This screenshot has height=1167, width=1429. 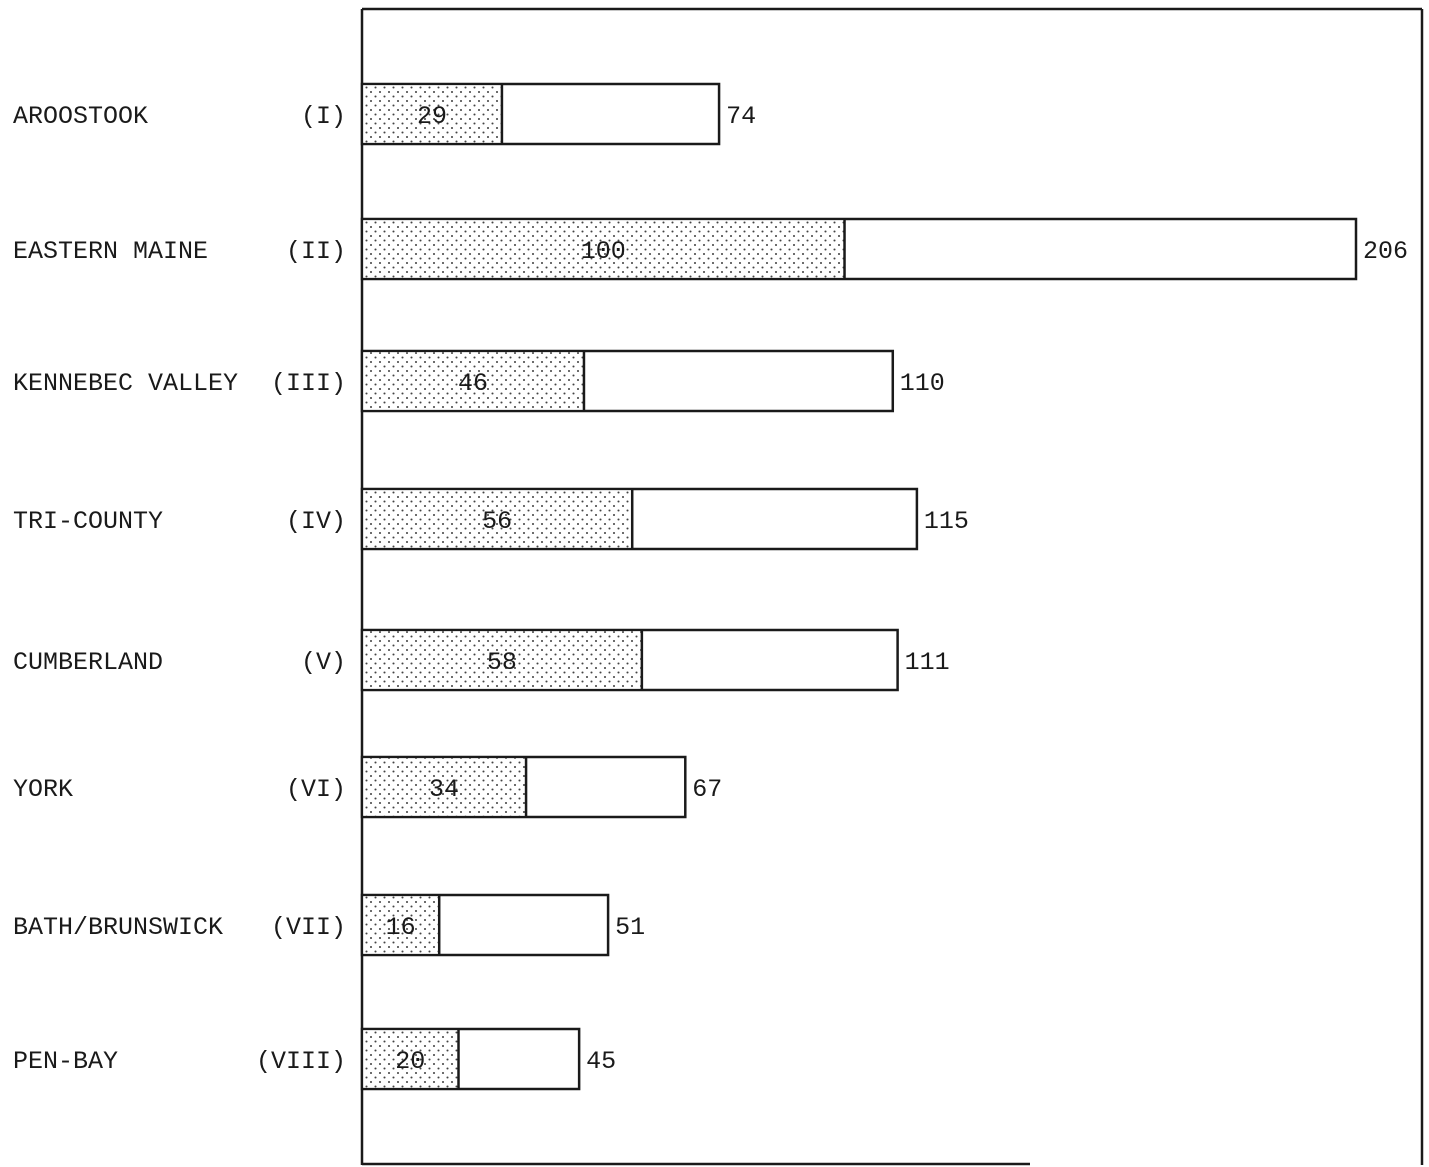 I want to click on stippled-value-label: 29, so click(x=432, y=116).